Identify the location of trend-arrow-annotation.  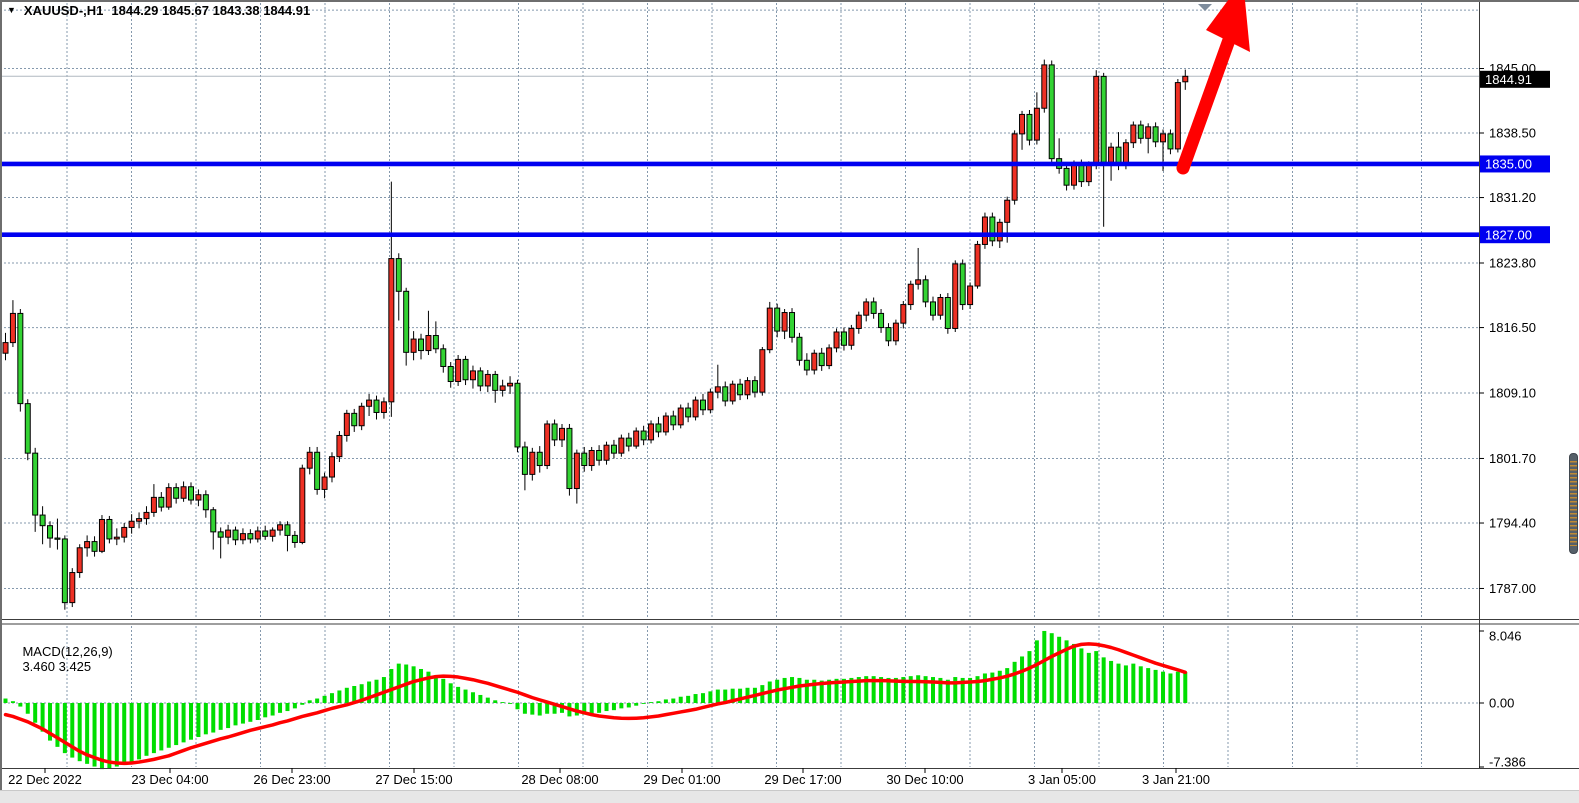
(1213, 87).